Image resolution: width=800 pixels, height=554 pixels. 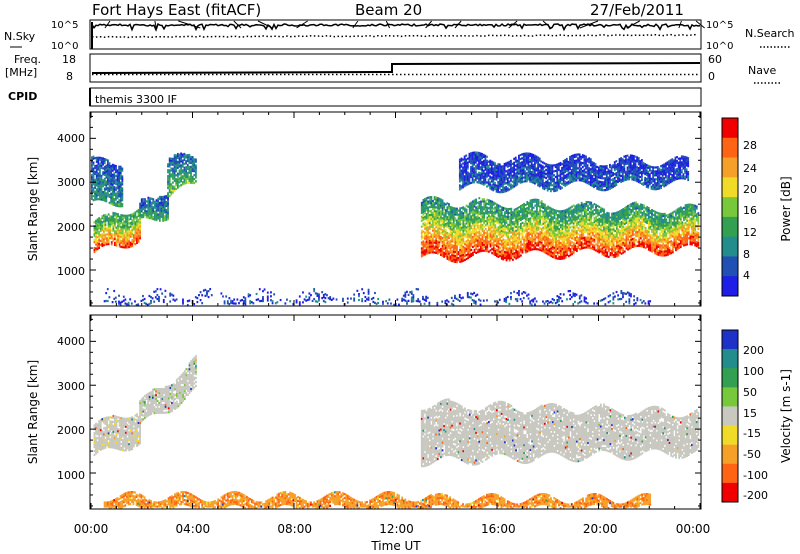 What do you see at coordinates (395, 546) in the screenshot?
I see `x-axis-label: Time UT` at bounding box center [395, 546].